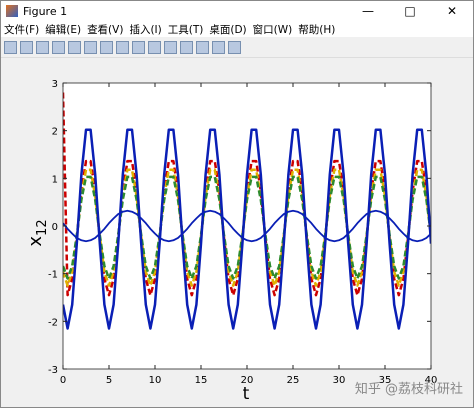 This screenshot has height=408, width=474. I want to click on y-tick-label: -2, so click(53, 322).